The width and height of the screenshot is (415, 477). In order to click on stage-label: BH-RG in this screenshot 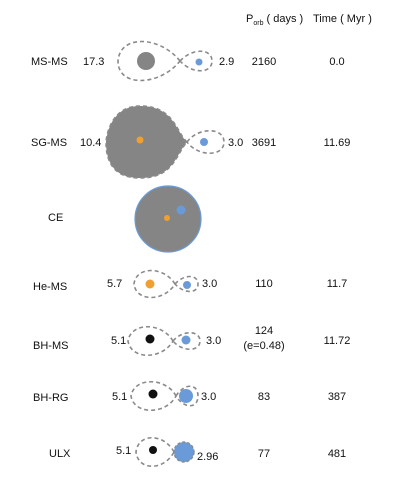, I will do `click(50, 398)`.